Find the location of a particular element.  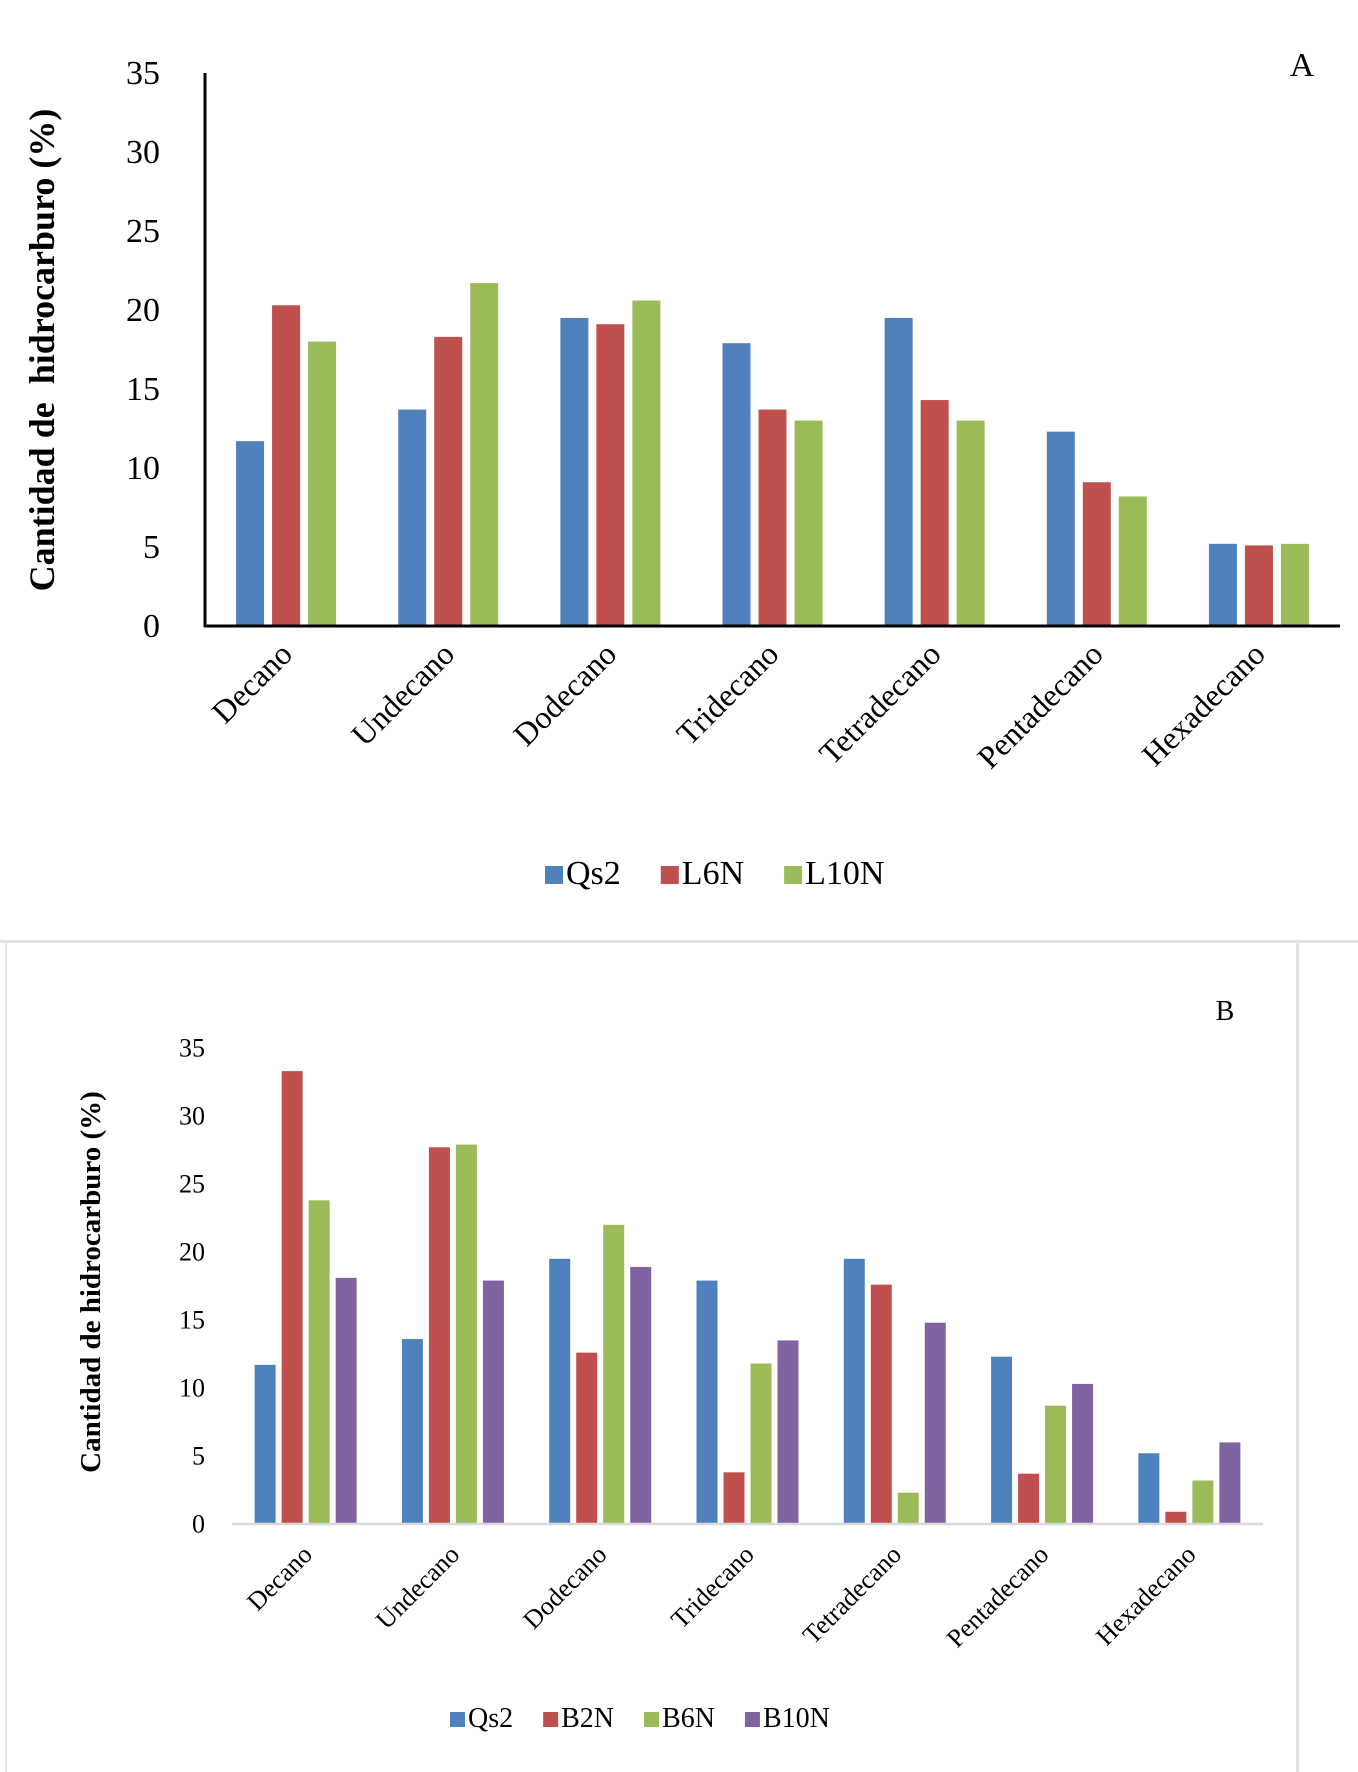

x-tick-label: Hexadecano is located at coordinates (1145, 1595).